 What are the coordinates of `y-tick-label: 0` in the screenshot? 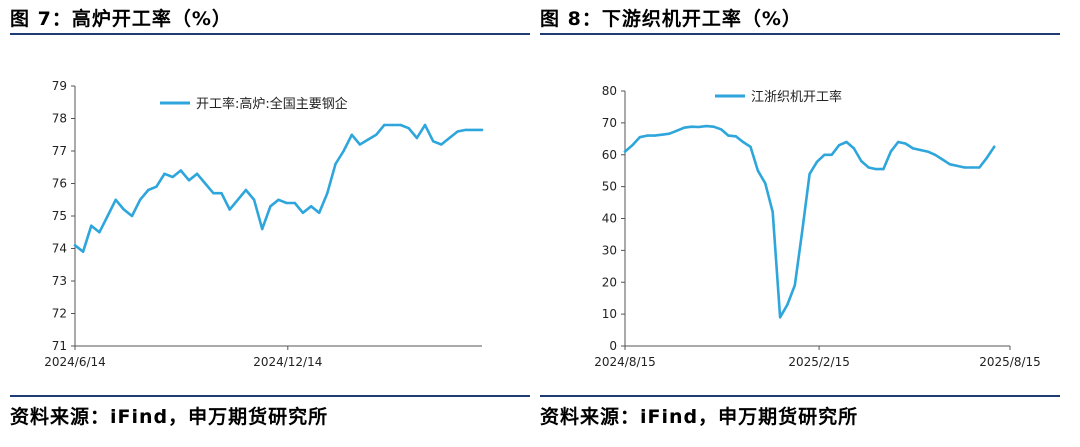 It's located at (613, 346).